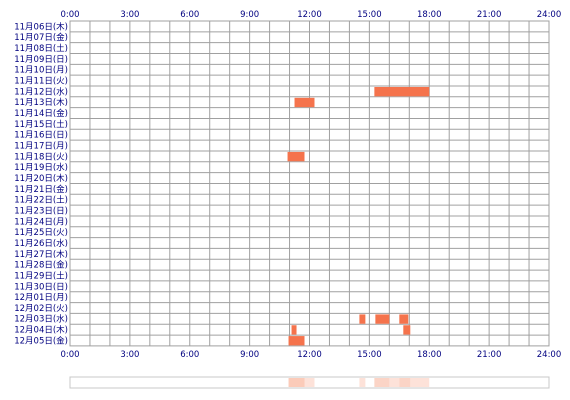 The image size is (570, 400). What do you see at coordinates (41, 222) in the screenshot?
I see `row-label: 11月24日(月)` at bounding box center [41, 222].